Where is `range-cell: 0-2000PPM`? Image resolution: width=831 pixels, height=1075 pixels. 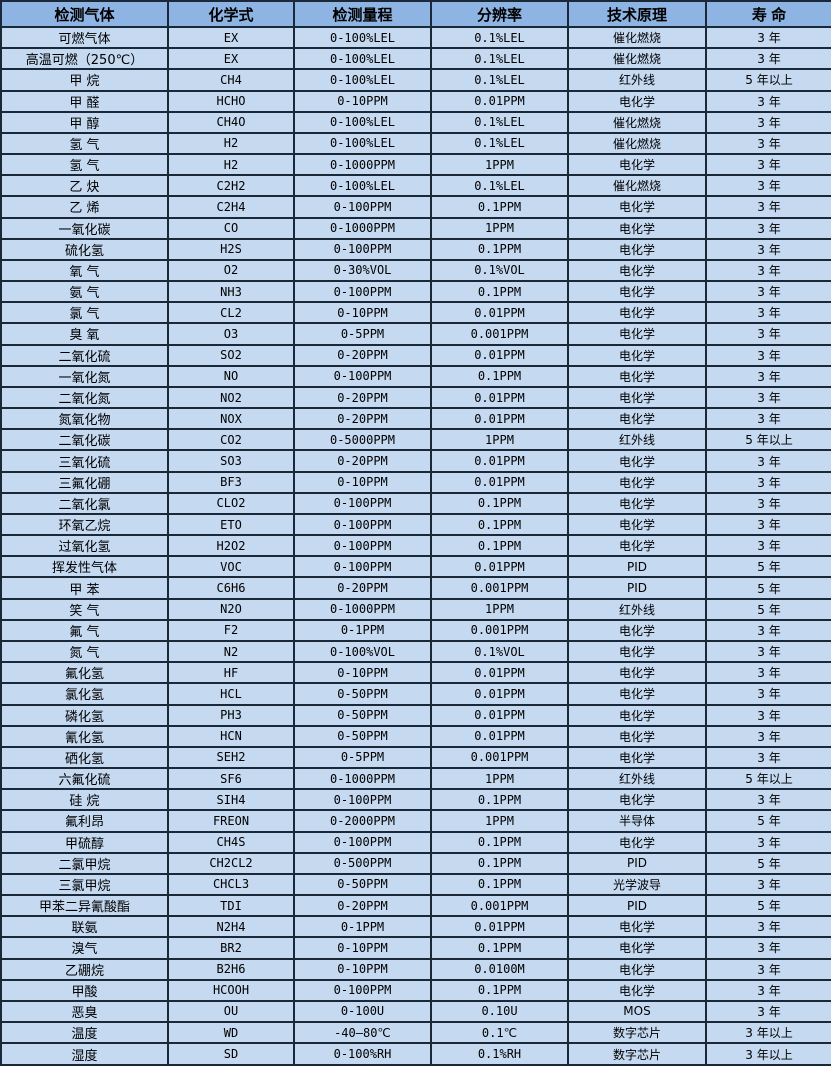 range-cell: 0-2000PPM is located at coordinates (362, 821).